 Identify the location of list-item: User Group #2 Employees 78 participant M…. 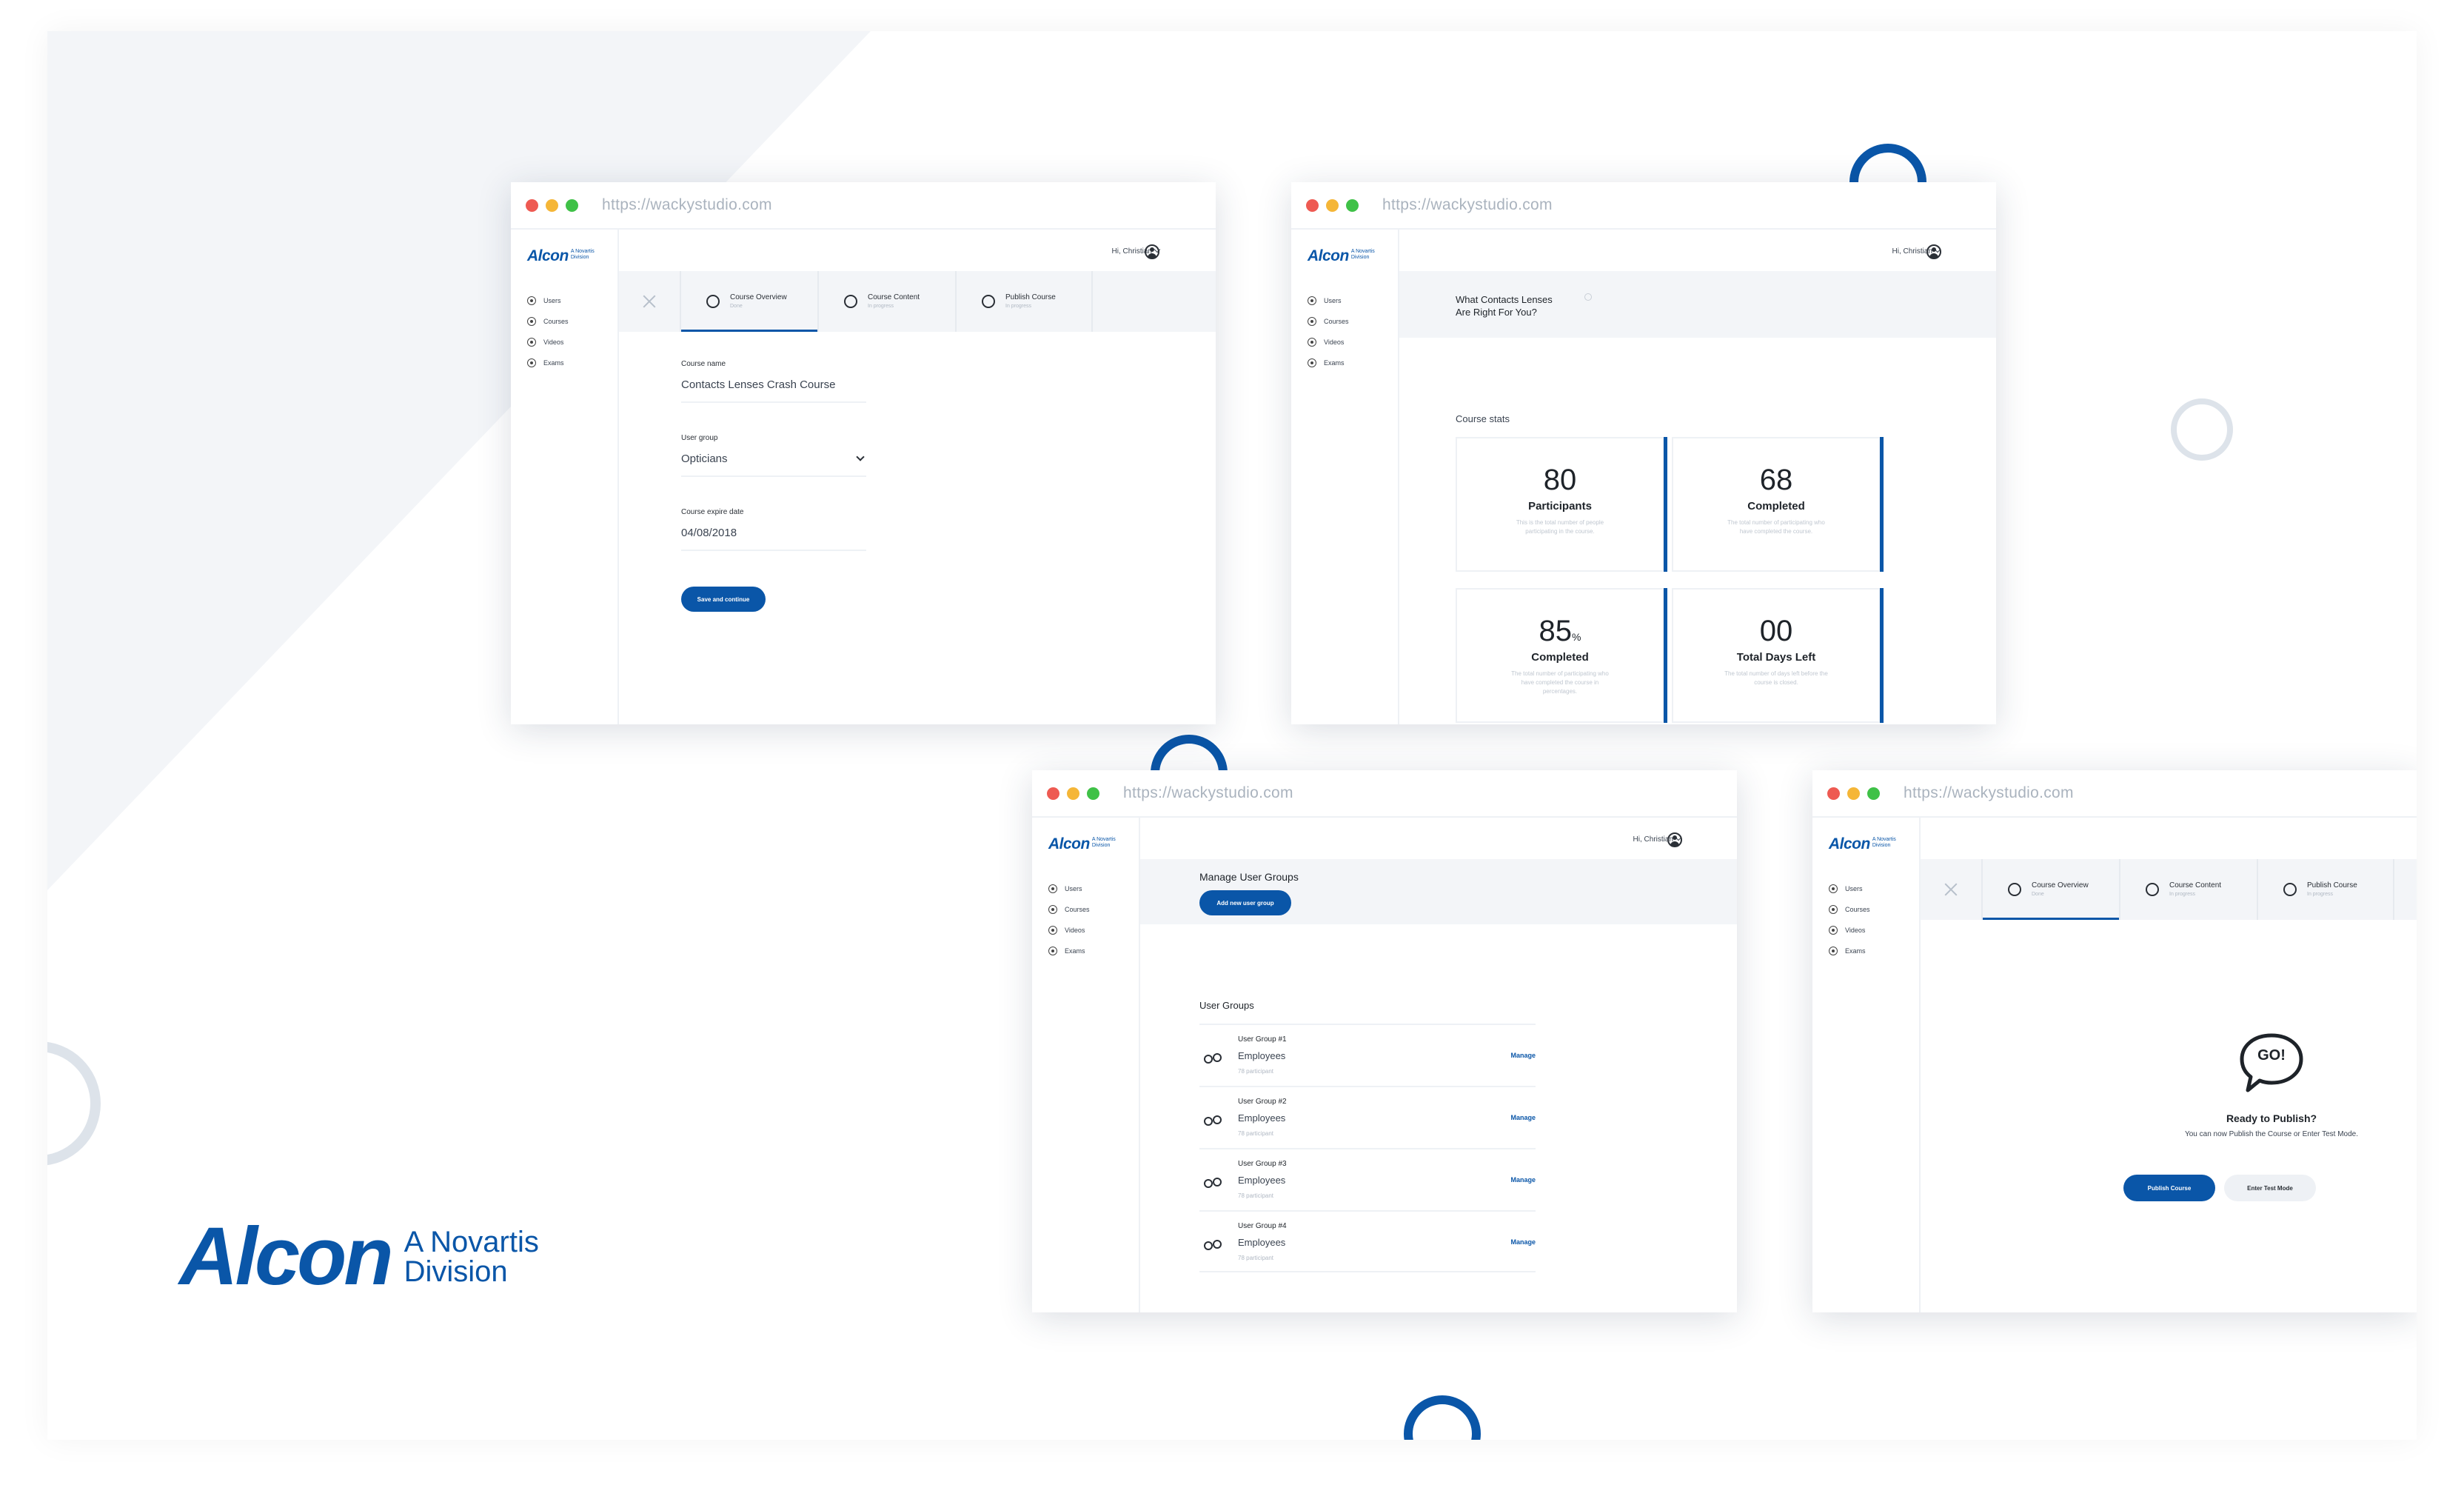
(1367, 1117).